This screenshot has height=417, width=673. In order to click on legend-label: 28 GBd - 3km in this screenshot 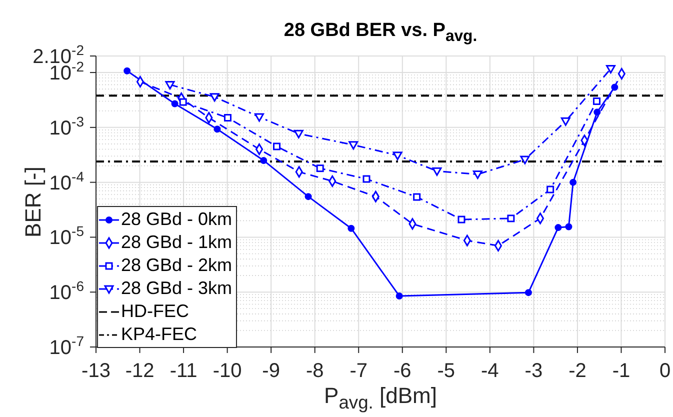, I will do `click(176, 288)`.